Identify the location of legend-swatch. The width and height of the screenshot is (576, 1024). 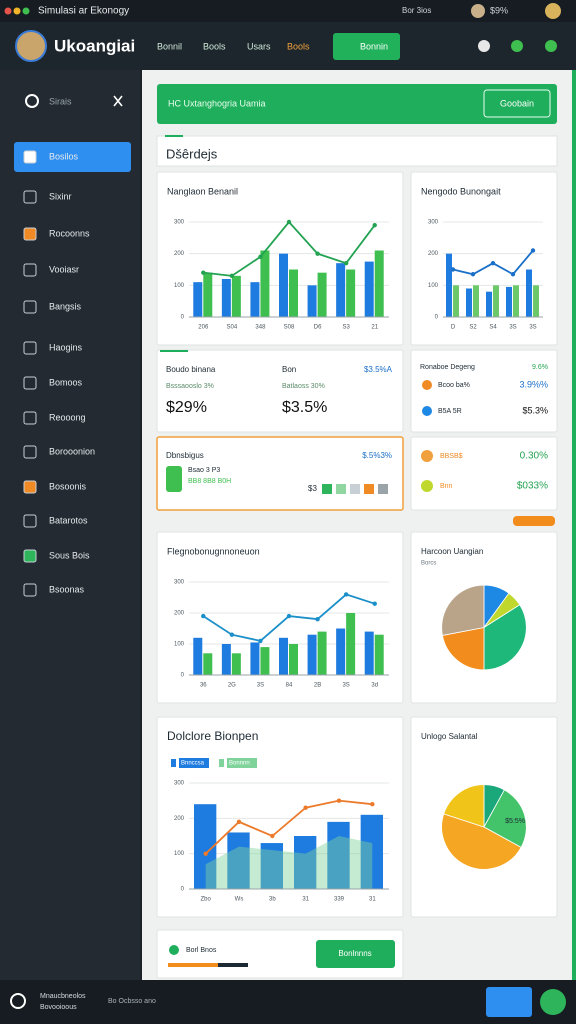
(221, 763).